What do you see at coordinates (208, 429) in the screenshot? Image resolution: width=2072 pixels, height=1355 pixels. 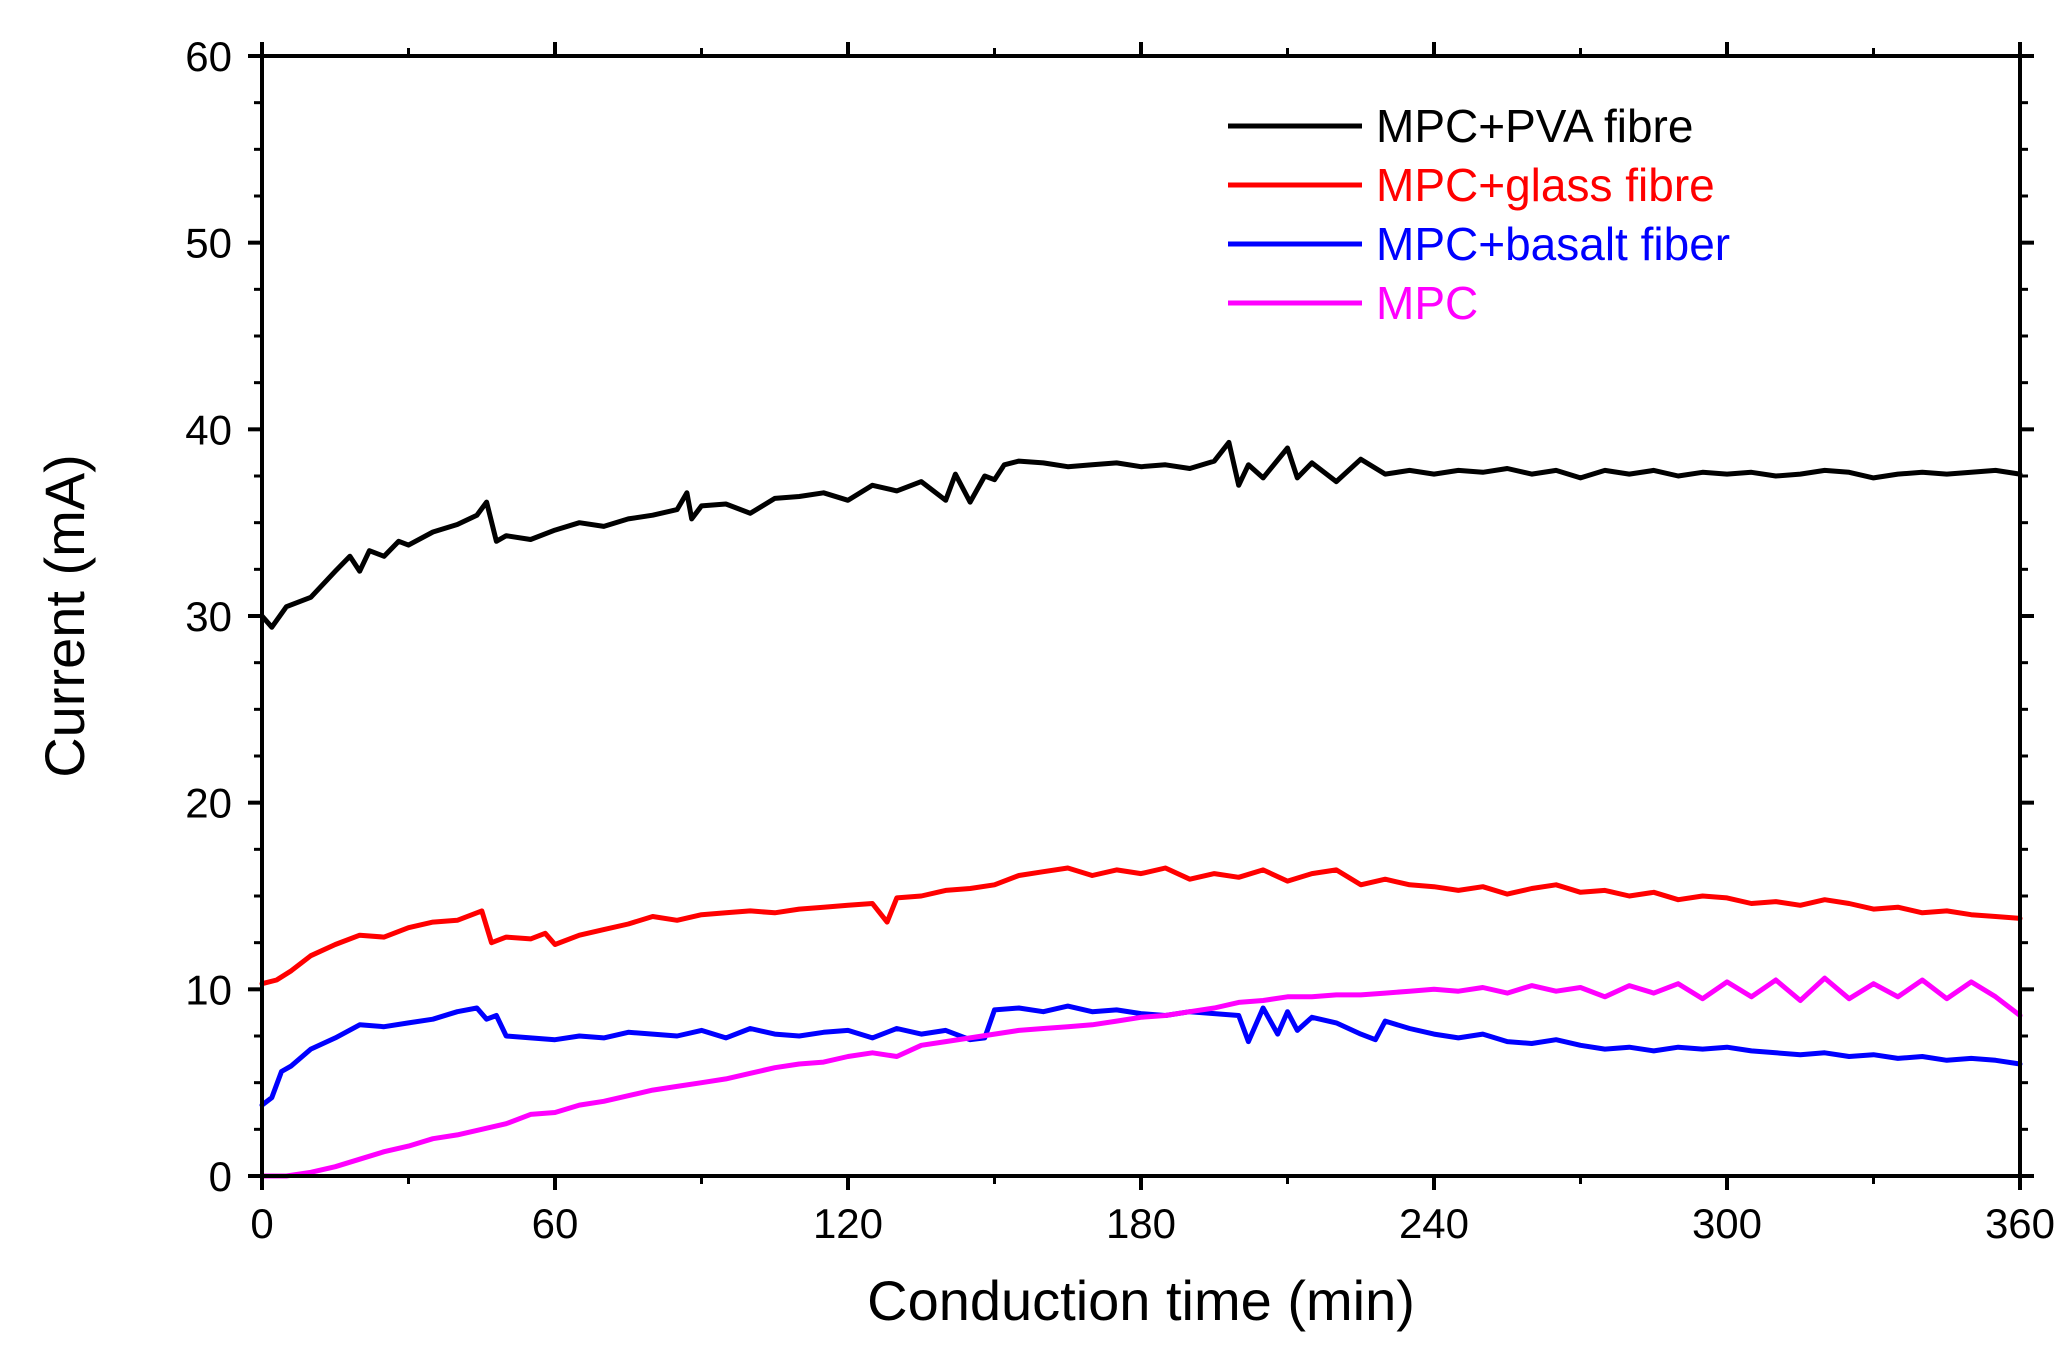 I see `y-tick-label: 40` at bounding box center [208, 429].